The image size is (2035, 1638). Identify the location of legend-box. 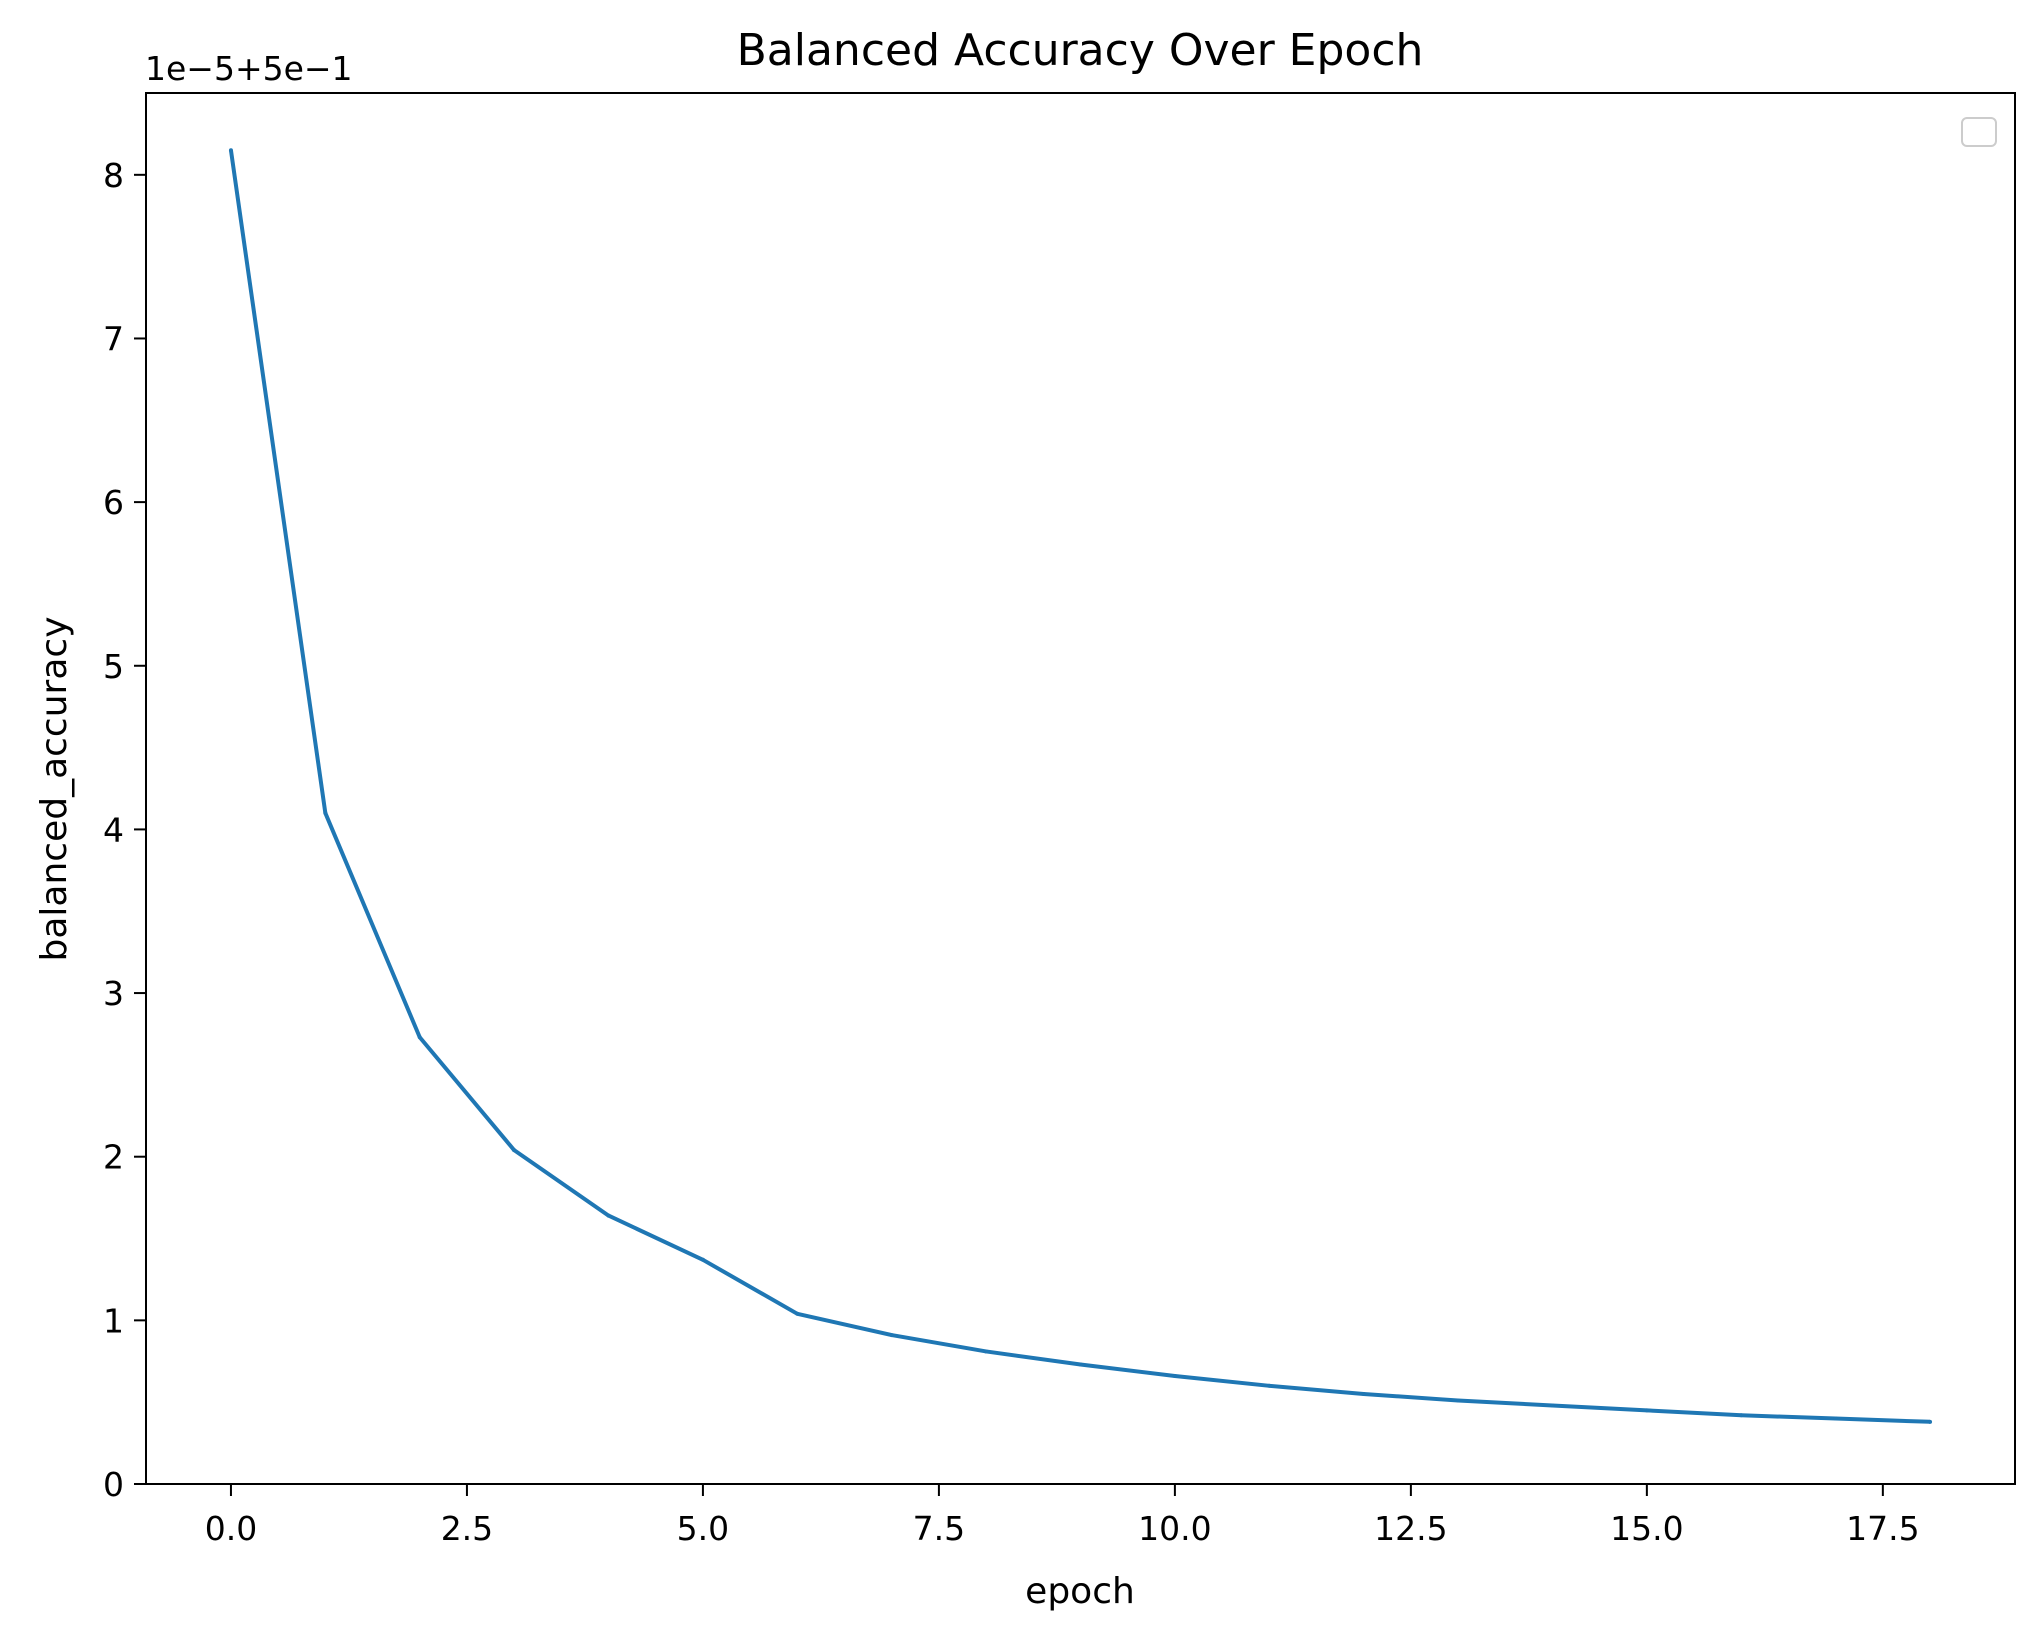
(1979, 132).